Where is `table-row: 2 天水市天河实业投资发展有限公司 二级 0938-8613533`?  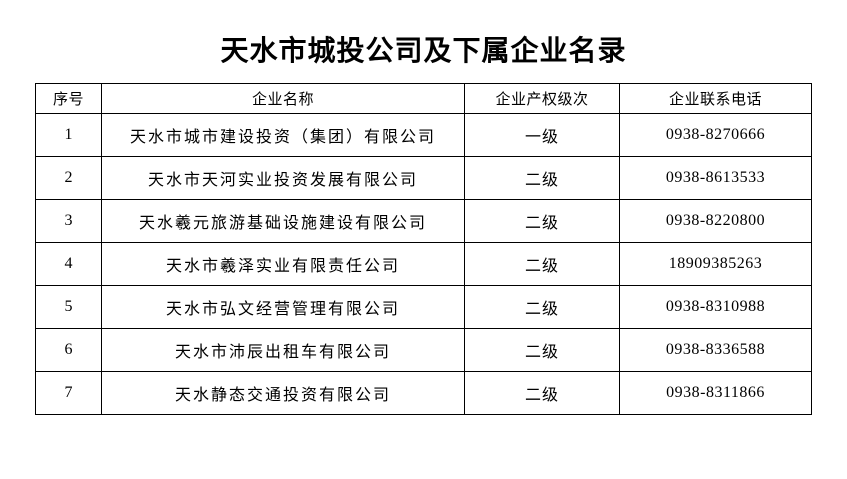
table-row: 2 天水市天河实业投资发展有限公司 二级 0938-8613533 is located at coordinates (423, 178).